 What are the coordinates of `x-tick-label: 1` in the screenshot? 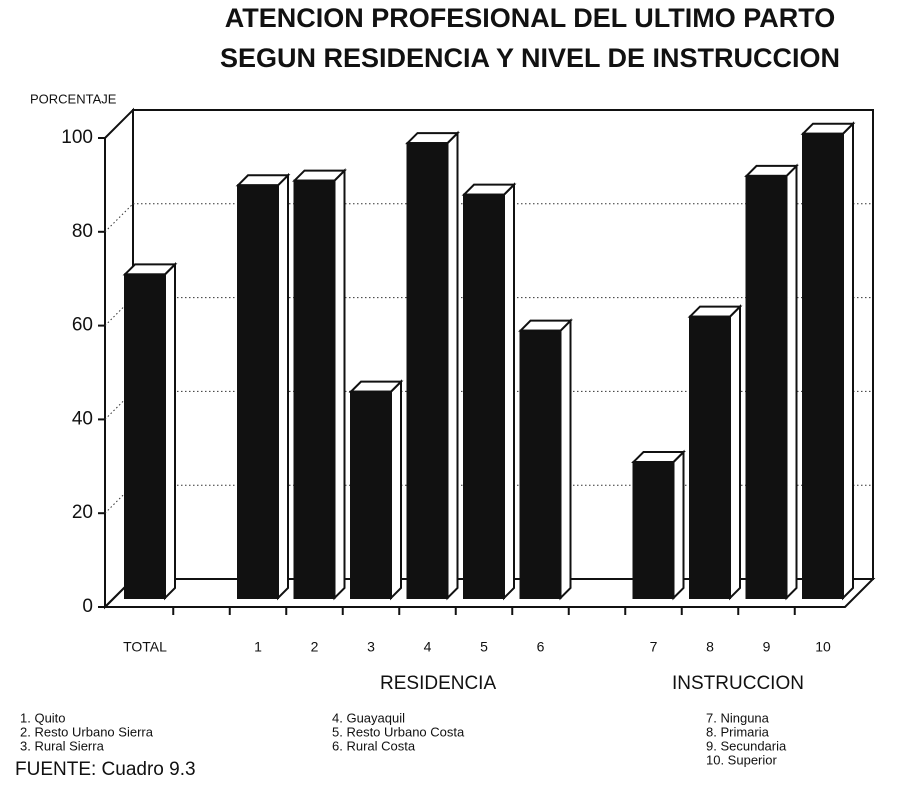 It's located at (258, 647).